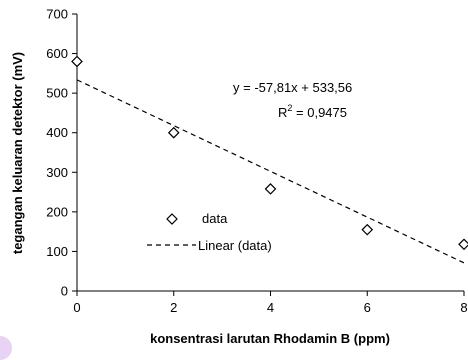 Image resolution: width=468 pixels, height=360 pixels. Describe the element at coordinates (282, 112) in the screenshot. I see `r-squared-prefix: R` at that location.